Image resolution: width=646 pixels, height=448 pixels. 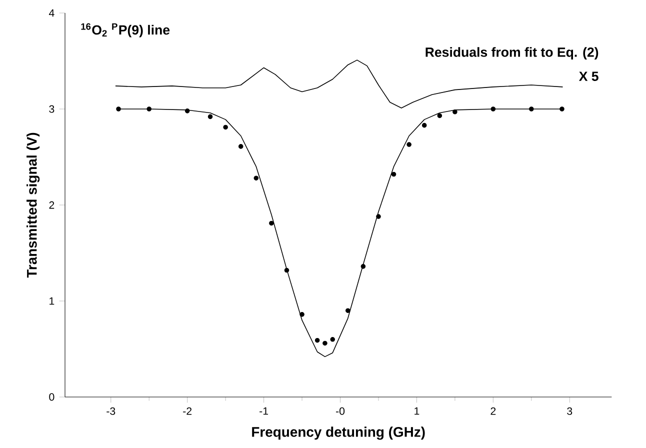 I want to click on y-tick-label: 1, so click(x=52, y=301).